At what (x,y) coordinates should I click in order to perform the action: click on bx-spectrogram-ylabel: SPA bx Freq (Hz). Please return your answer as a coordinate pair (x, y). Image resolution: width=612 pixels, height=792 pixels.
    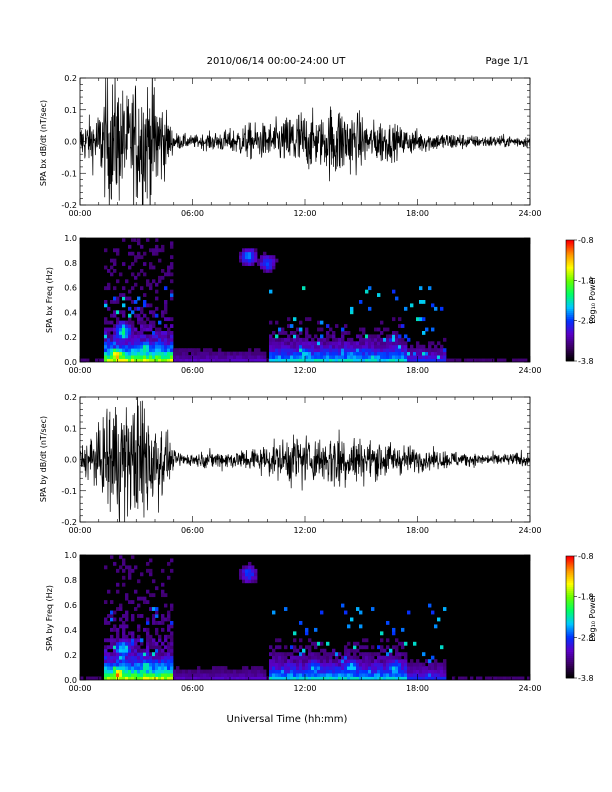
    Looking at the image, I should click on (49, 300).